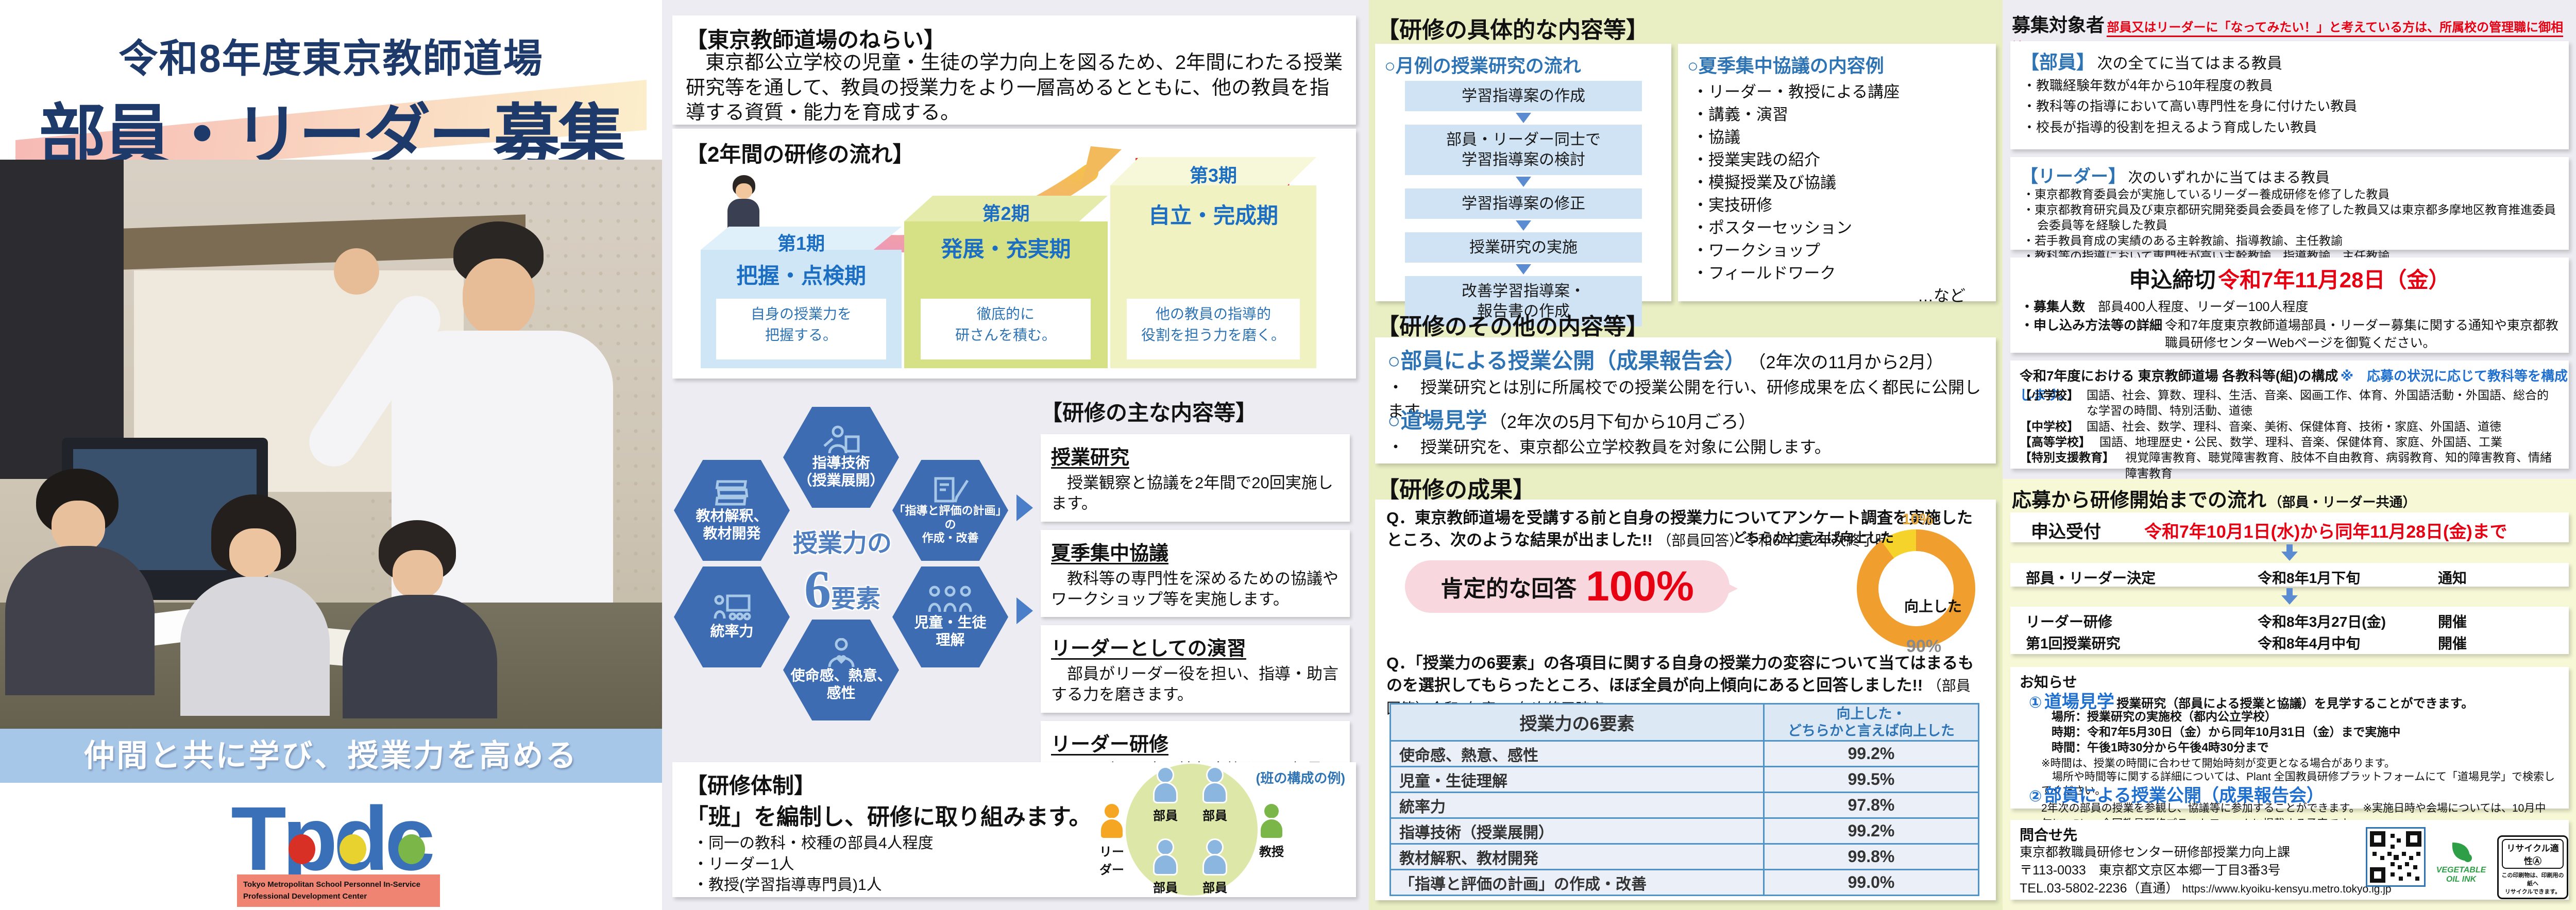 This screenshot has width=2576, height=910. What do you see at coordinates (2066, 532) in the screenshot?
I see `apply-reception-label: 申込受付` at bounding box center [2066, 532].